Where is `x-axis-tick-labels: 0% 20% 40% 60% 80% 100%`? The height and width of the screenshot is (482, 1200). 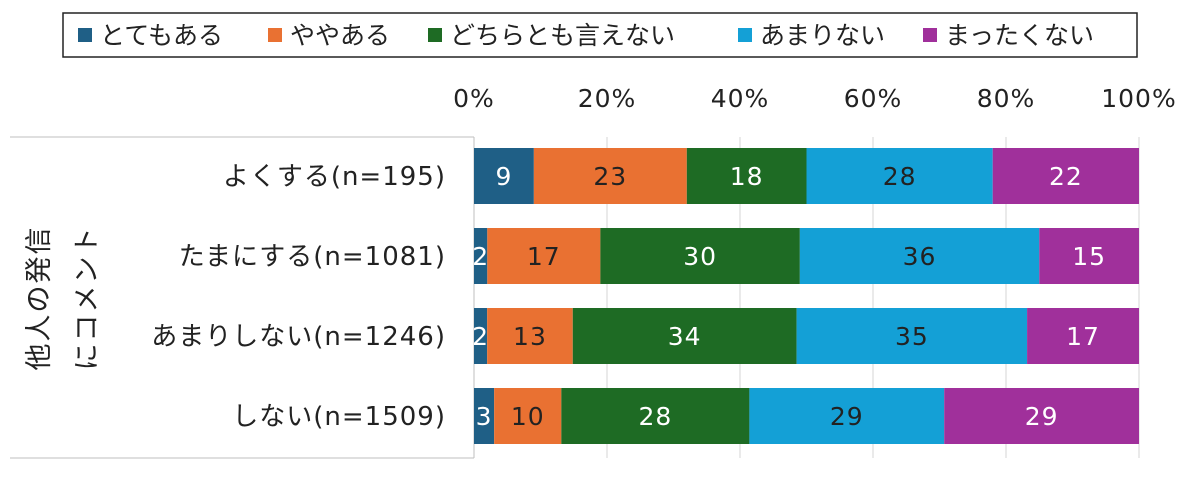 x-axis-tick-labels: 0% 20% 40% 60% 80% 100% is located at coordinates (814, 98).